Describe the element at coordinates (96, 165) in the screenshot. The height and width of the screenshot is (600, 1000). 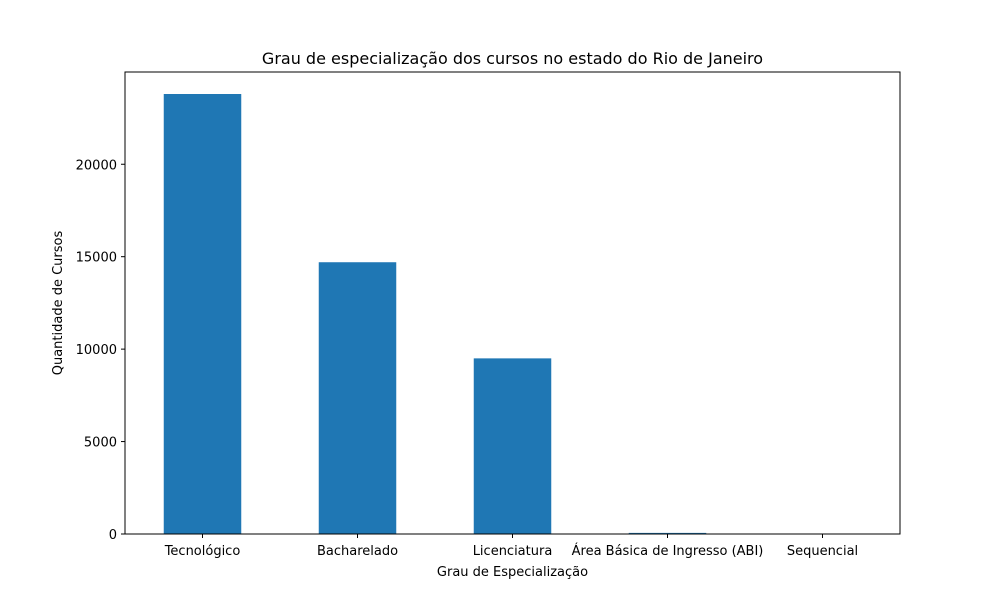
I see `y-tick-label: 20000` at that location.